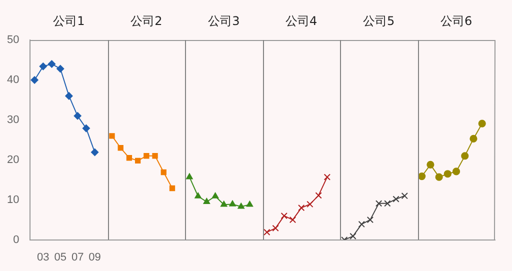 The height and width of the screenshot is (271, 512). I want to click on y-tick-label: 0, so click(16, 240).